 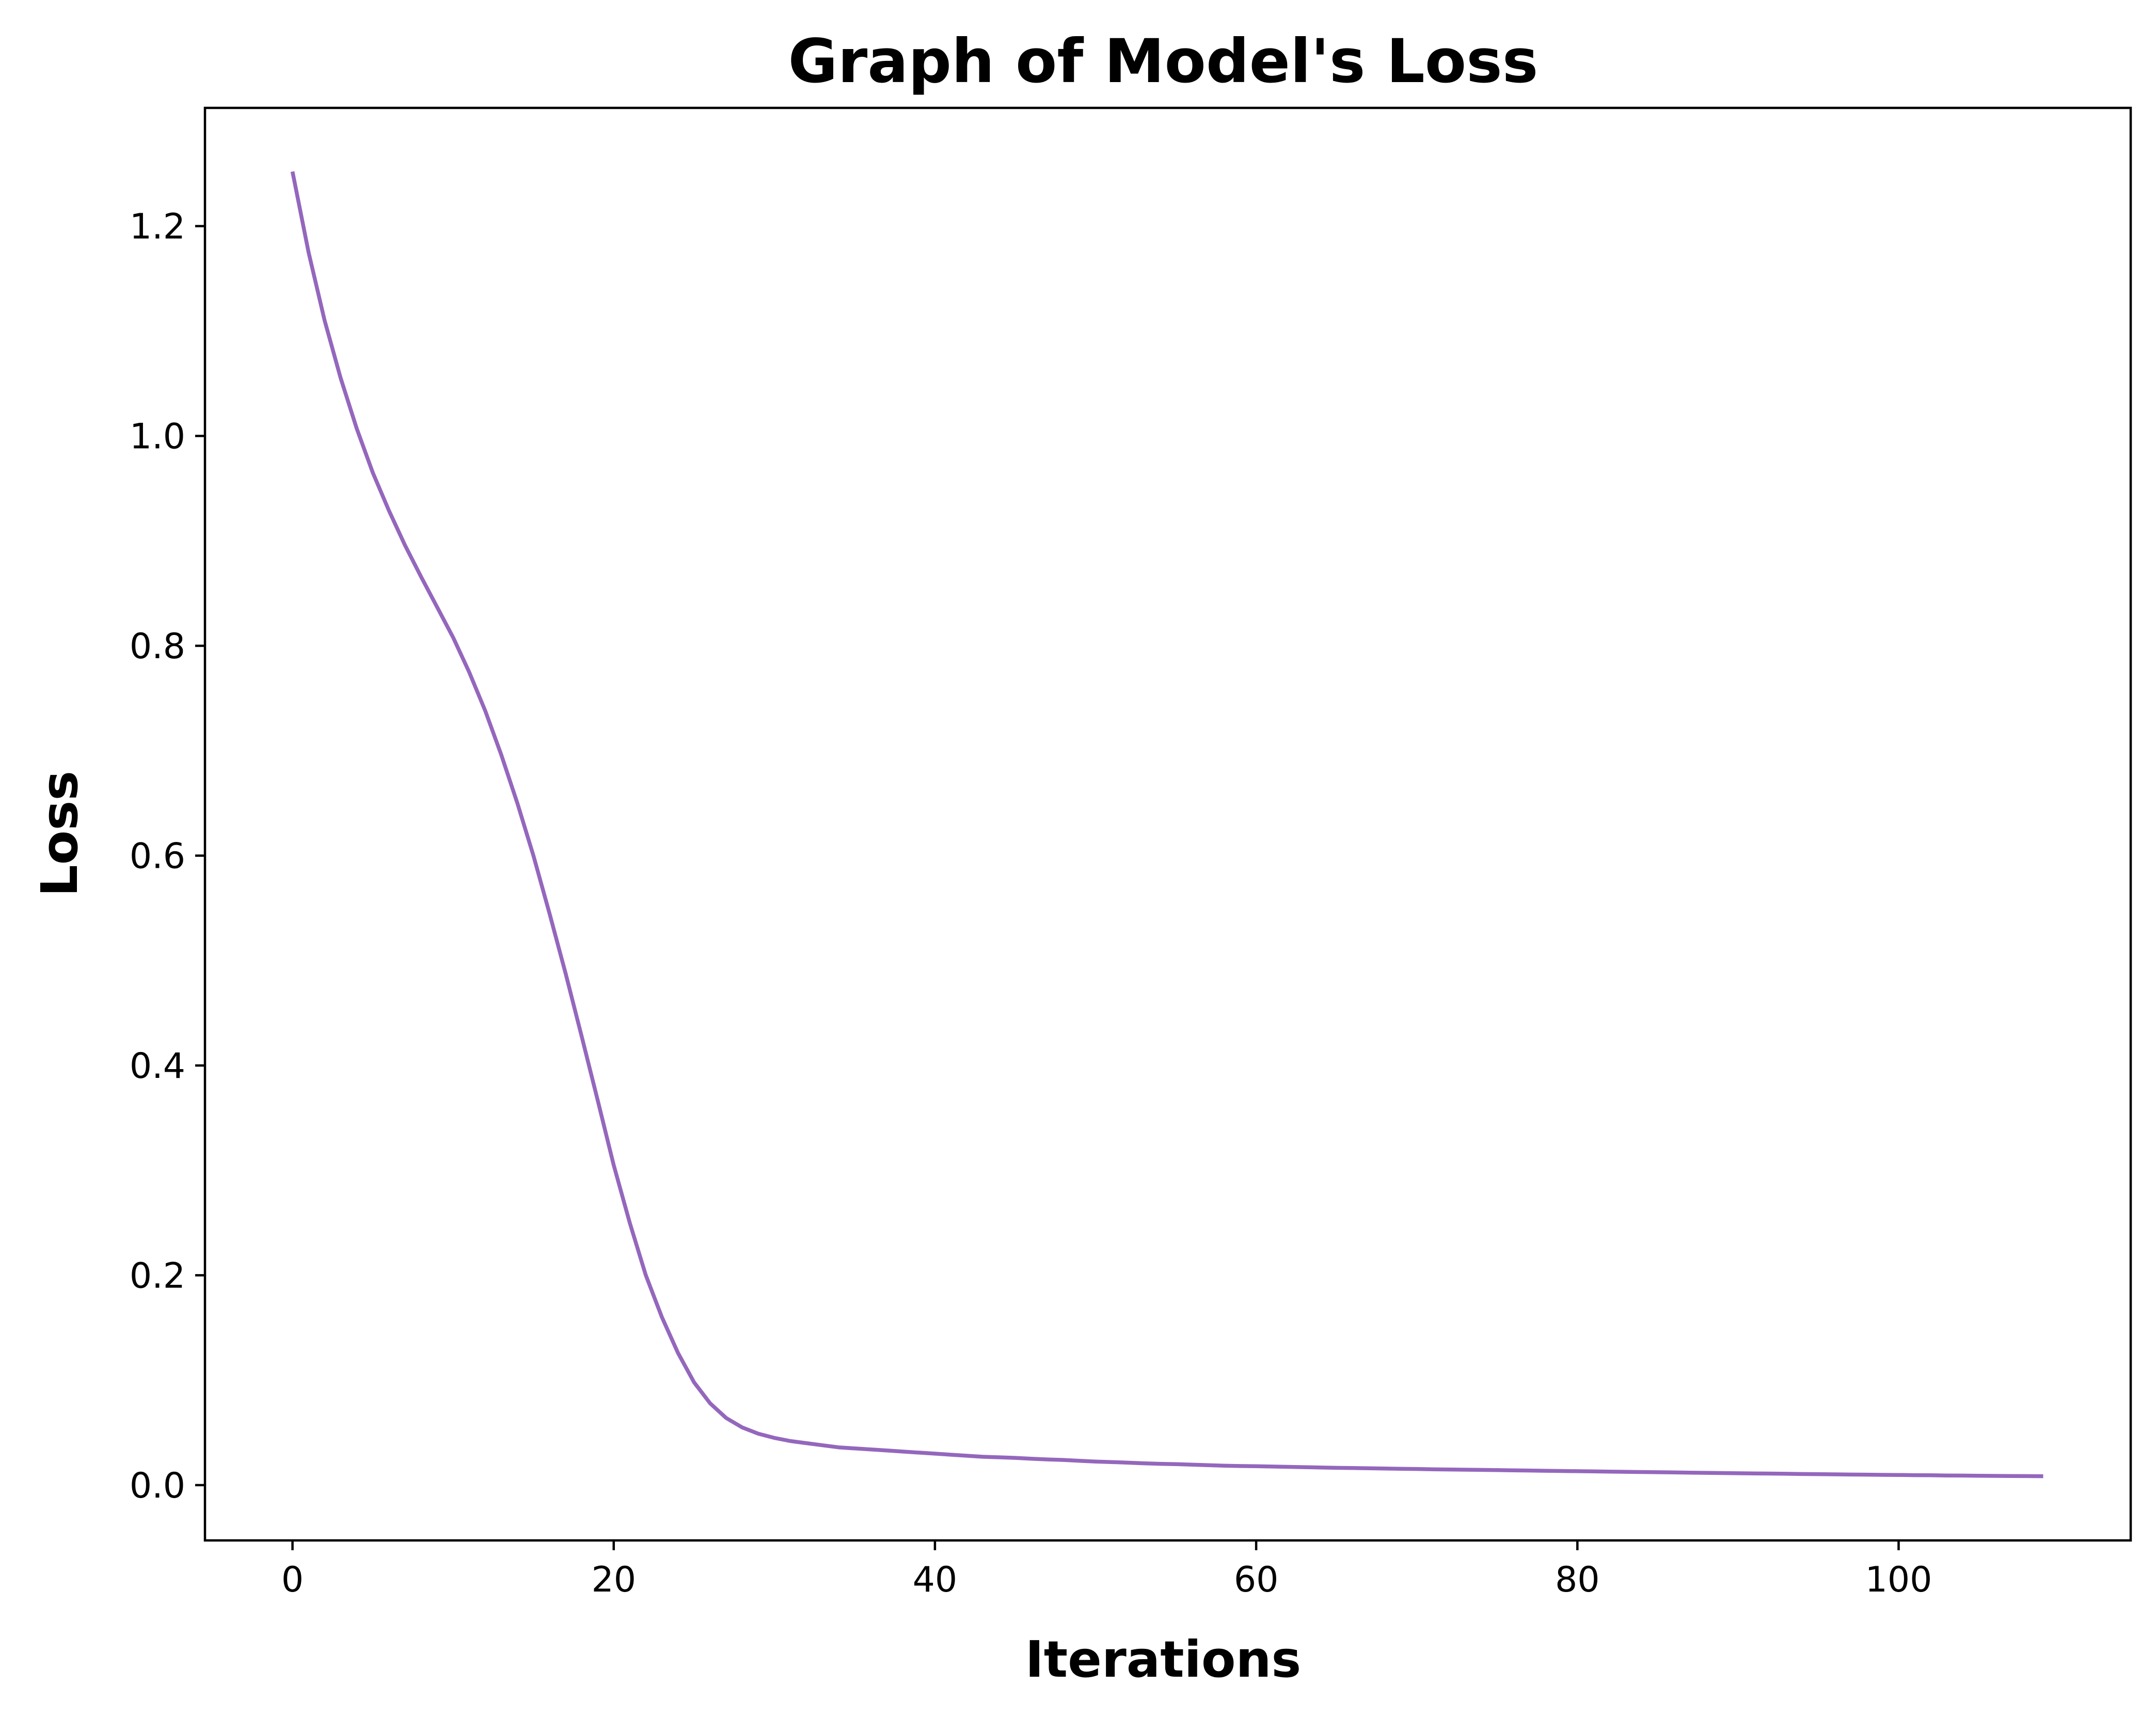 I want to click on y-tick-label: 0.2, so click(x=157, y=1275).